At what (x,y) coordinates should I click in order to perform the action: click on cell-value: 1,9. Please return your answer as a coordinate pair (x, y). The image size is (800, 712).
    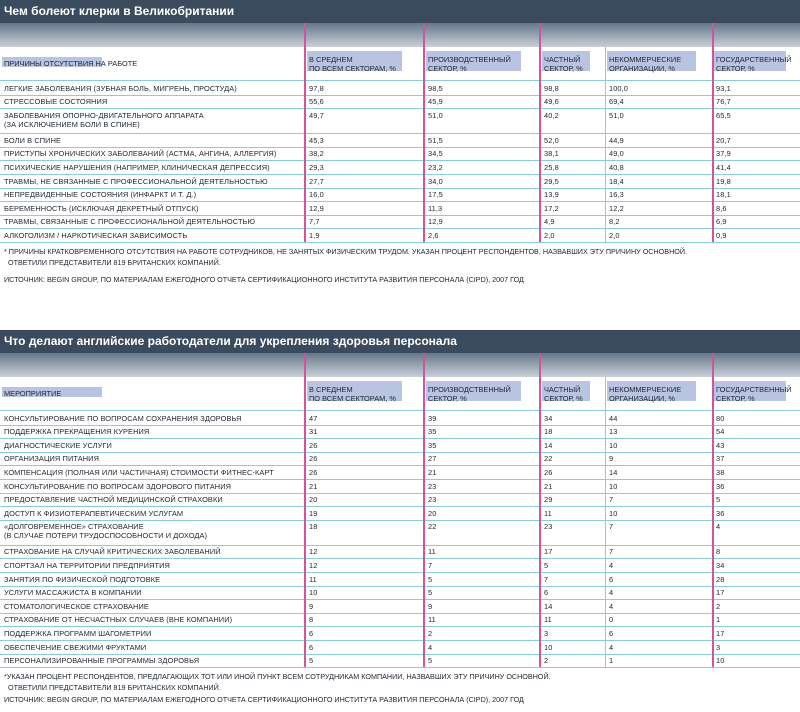
    Looking at the image, I should click on (314, 235).